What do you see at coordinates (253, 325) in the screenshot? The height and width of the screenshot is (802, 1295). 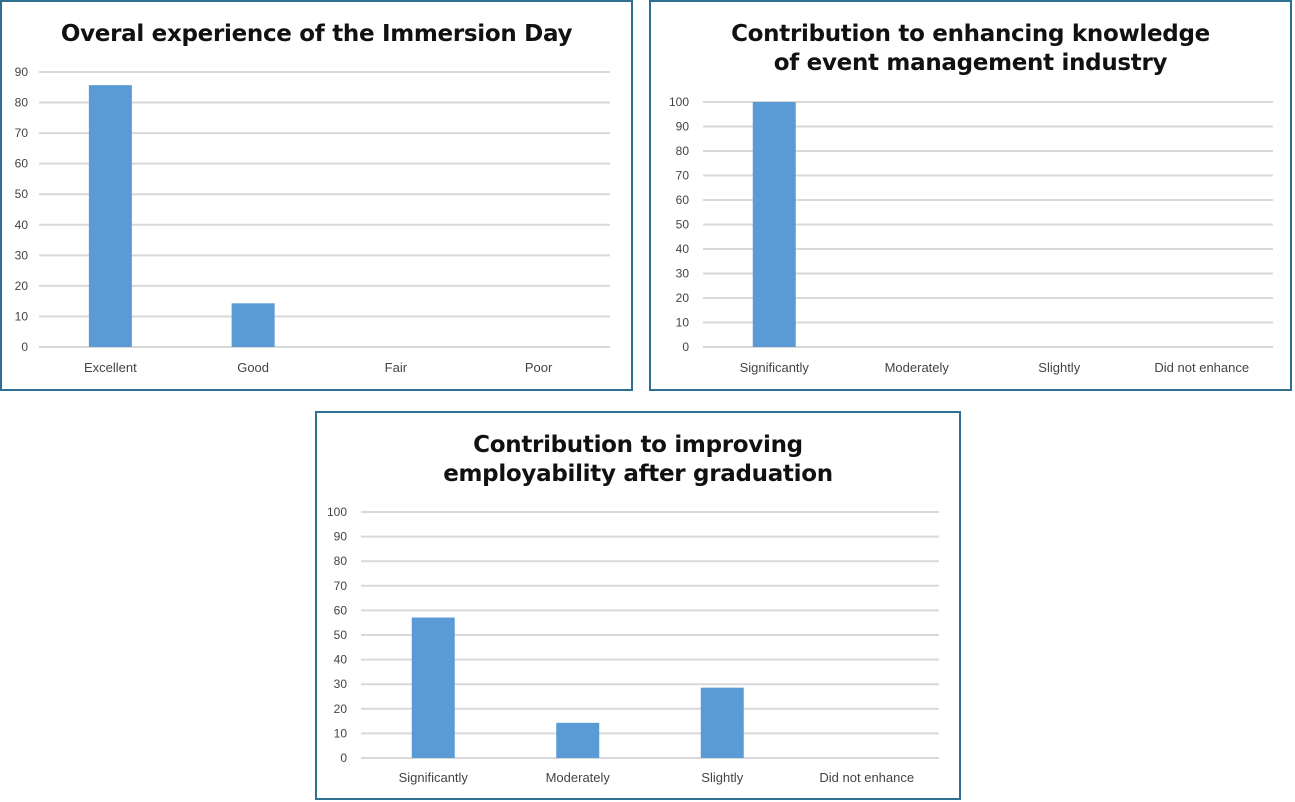 I see `bar-good` at bounding box center [253, 325].